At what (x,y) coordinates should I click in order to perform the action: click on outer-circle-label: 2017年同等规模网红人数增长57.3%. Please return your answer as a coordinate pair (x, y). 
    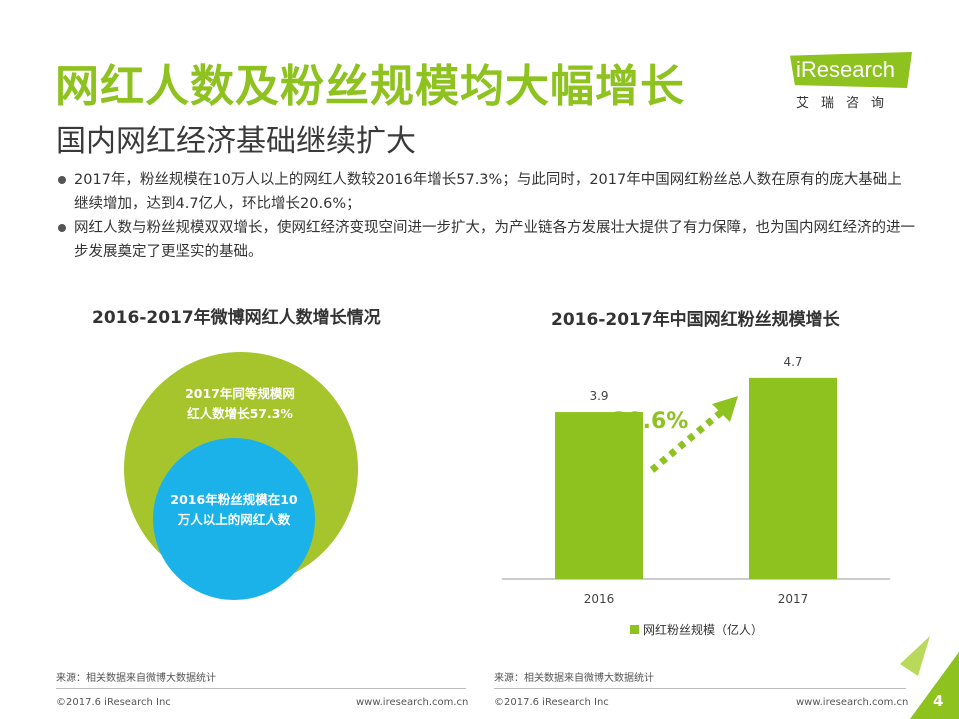
    Looking at the image, I should click on (240, 403).